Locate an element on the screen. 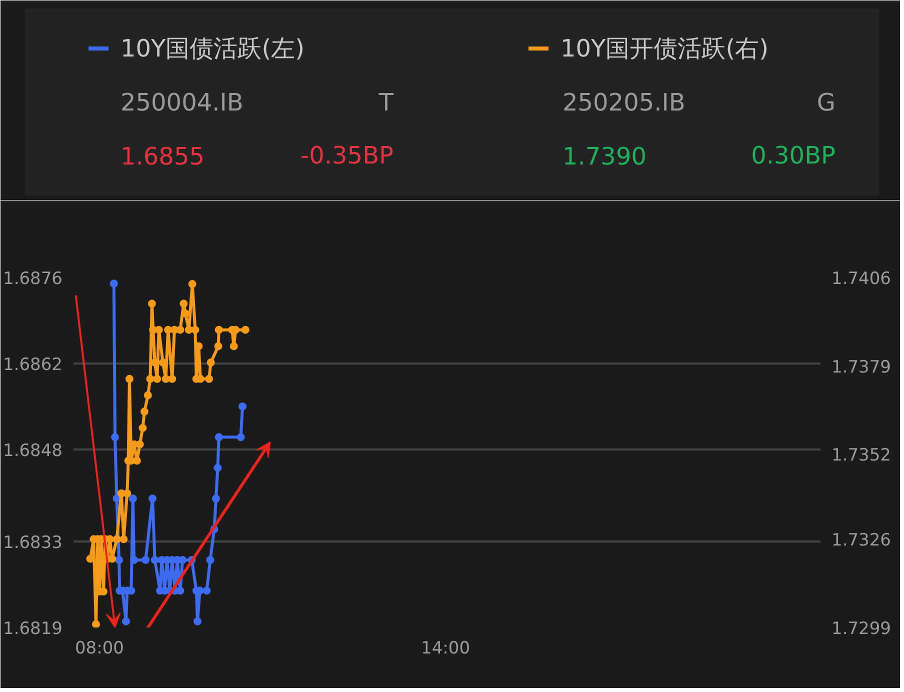 This screenshot has height=692, width=904. text: -0.35BP is located at coordinates (347, 156).